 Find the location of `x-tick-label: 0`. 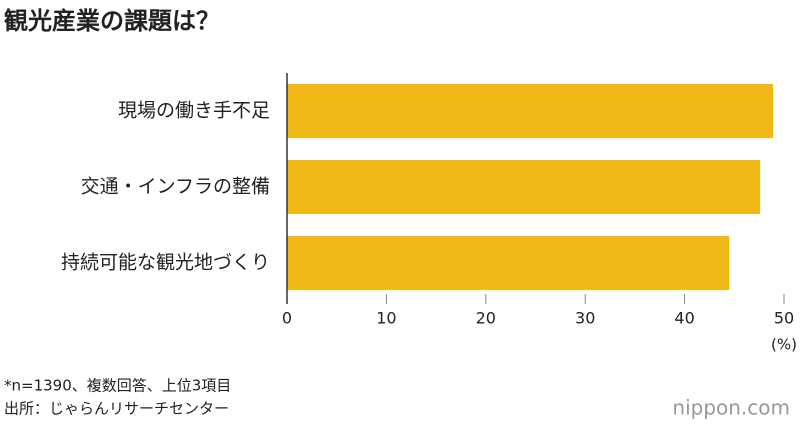

x-tick-label: 0 is located at coordinates (287, 318).